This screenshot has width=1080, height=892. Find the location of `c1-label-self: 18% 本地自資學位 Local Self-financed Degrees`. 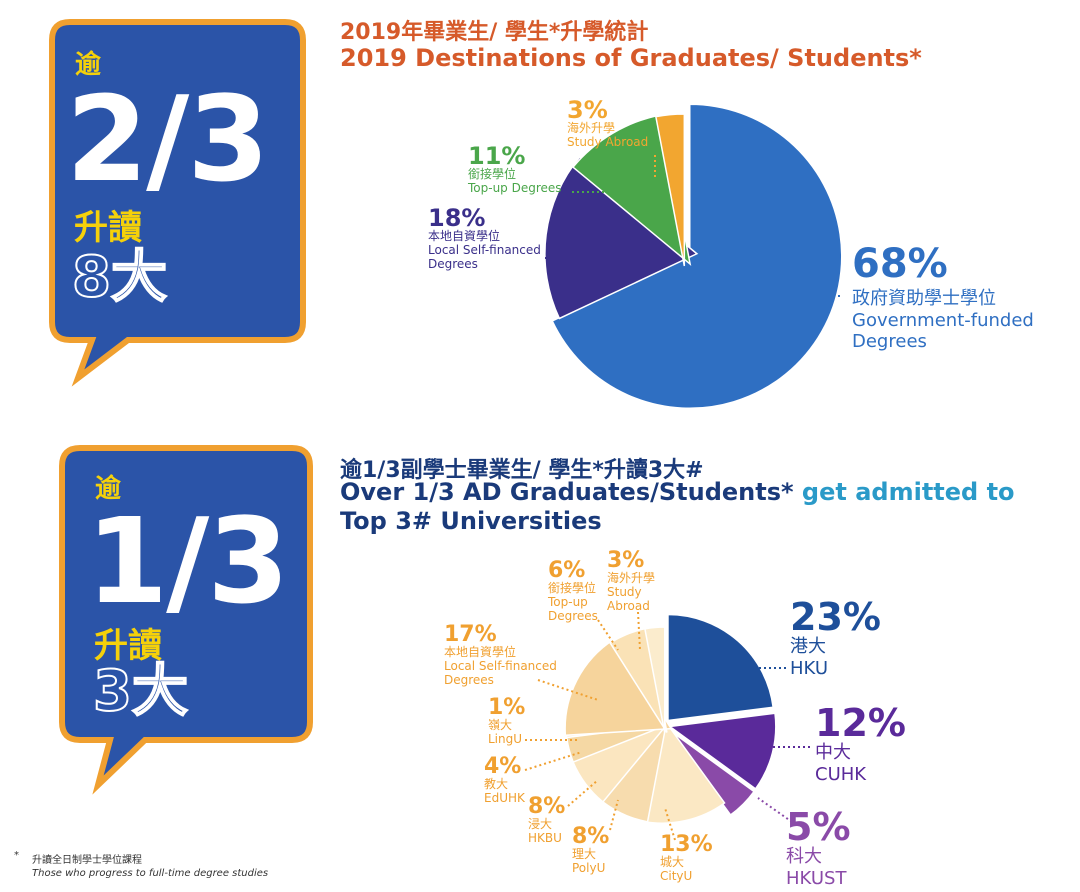

c1-label-self: 18% 本地自資學位 Local Self-financed Degrees is located at coordinates (488, 238).